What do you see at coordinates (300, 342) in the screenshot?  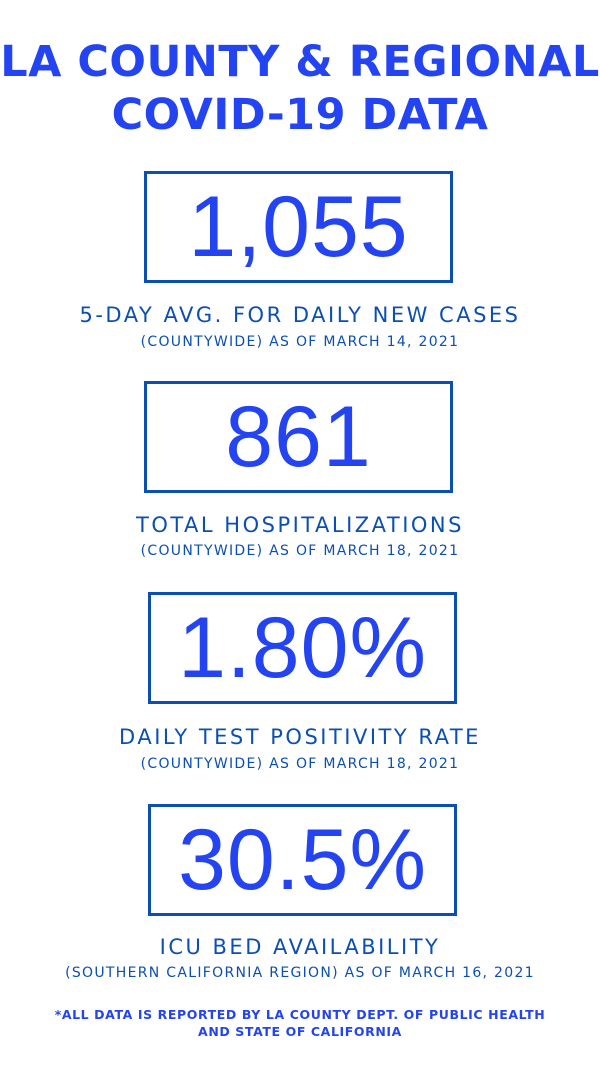 I see `stat-sublabel: (COUNTYWIDE) AS OF MARCH 14, 2021` at bounding box center [300, 342].